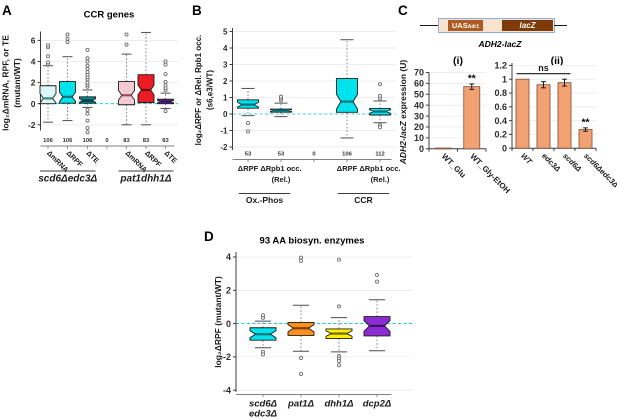 The width and height of the screenshot is (617, 419). What do you see at coordinates (465, 25) in the screenshot?
I see `uas-adr1-box: UAS Adr1` at bounding box center [465, 25].